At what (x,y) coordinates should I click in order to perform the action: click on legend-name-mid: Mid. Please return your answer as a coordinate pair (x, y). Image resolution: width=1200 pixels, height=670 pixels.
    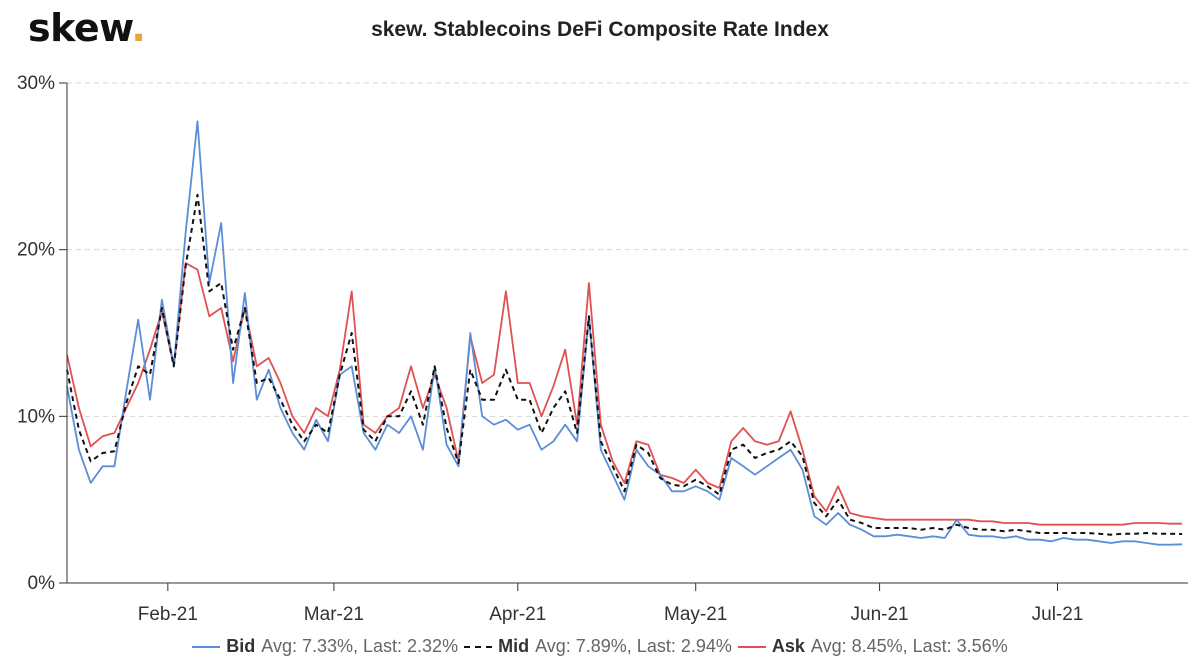
    Looking at the image, I should click on (514, 646).